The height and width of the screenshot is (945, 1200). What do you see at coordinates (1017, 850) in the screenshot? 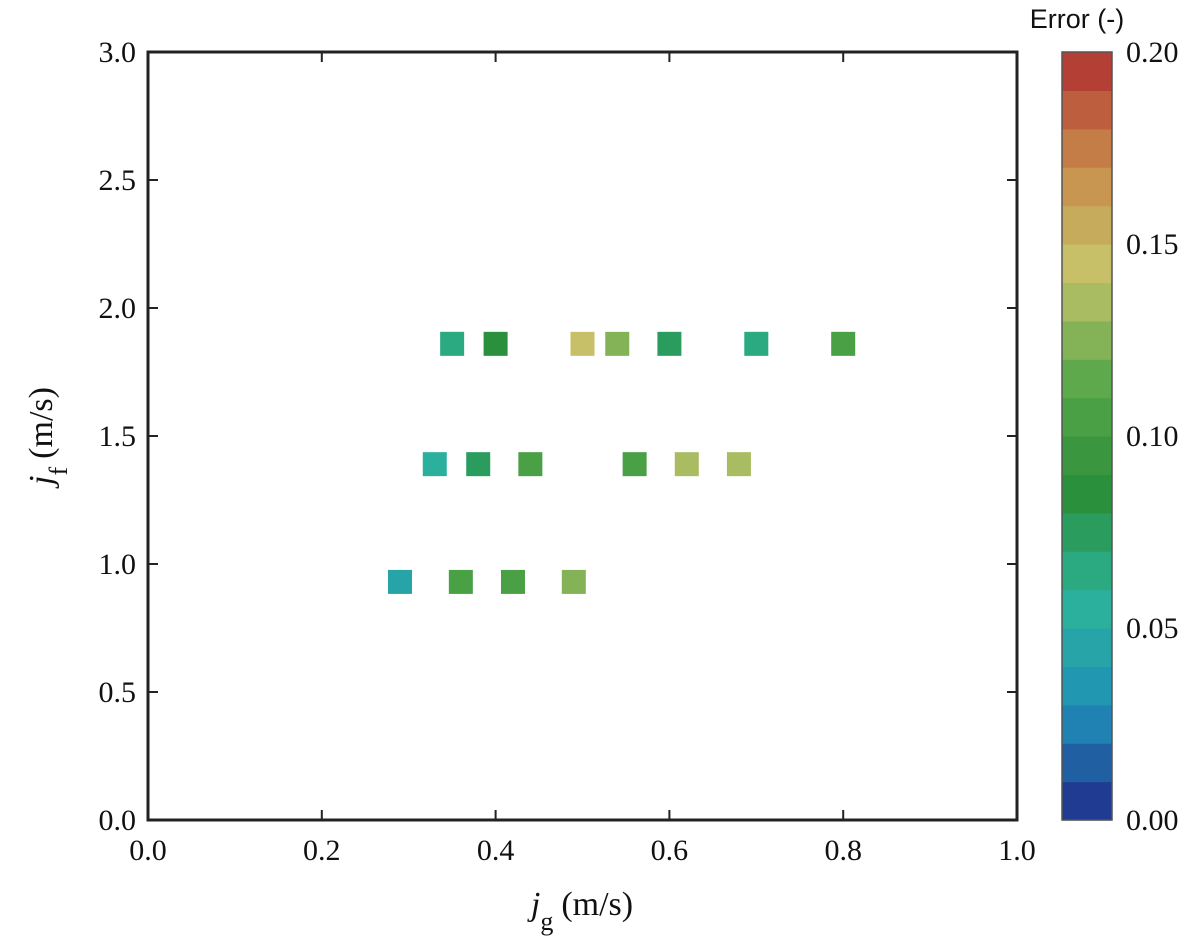
I see `x-tick-label: 1.0` at bounding box center [1017, 850].